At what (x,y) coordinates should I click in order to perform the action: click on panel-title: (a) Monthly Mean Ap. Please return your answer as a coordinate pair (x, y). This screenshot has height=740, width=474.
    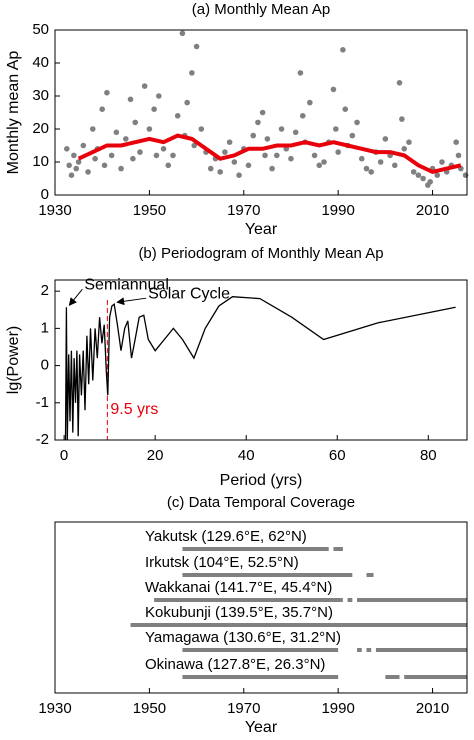
    Looking at the image, I should click on (261, 9).